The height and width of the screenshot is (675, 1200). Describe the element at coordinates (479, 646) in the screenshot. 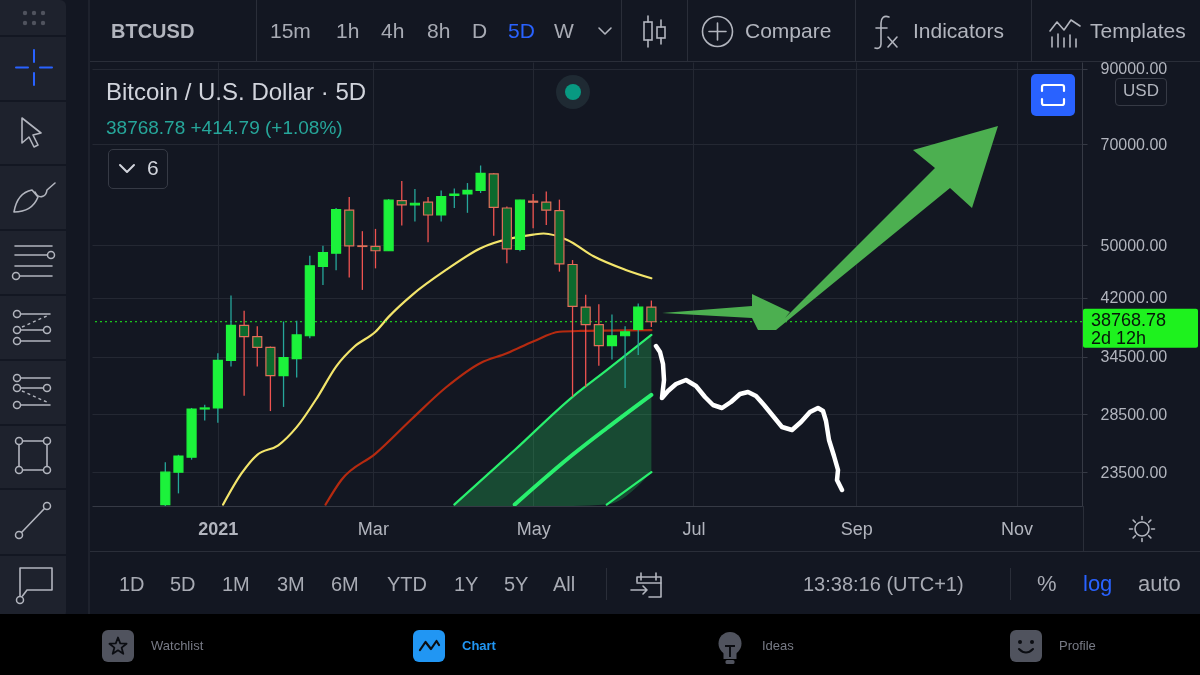

I see `text: Chart` at that location.